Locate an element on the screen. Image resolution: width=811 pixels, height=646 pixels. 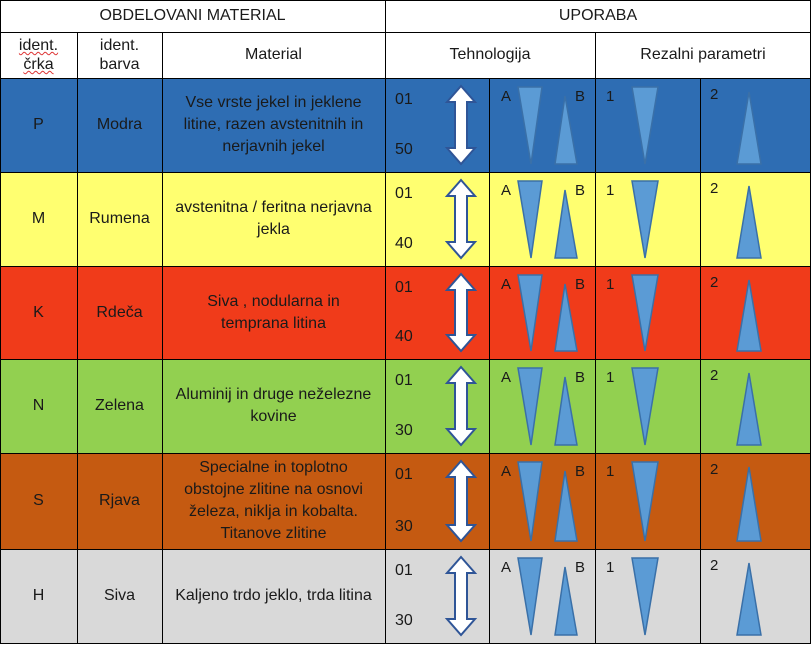
header-color-line1: ident. is located at coordinates (119, 45).